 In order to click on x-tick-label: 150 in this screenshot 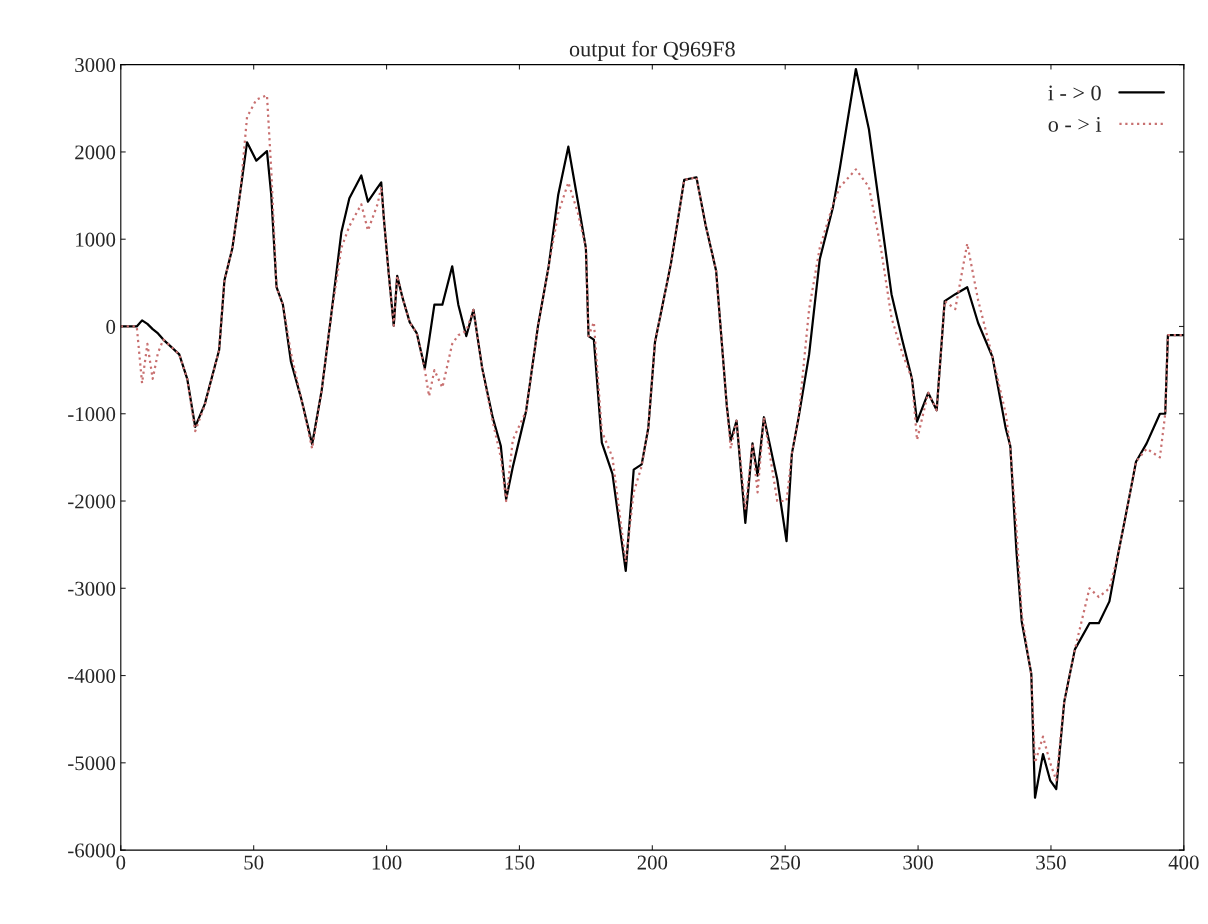, I will do `click(520, 862)`.